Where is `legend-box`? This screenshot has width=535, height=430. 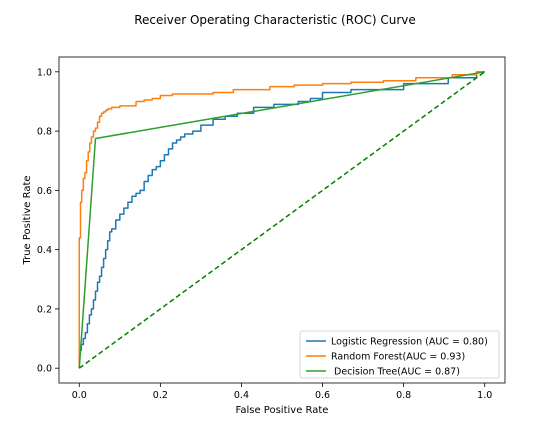 legend-box is located at coordinates (399, 354).